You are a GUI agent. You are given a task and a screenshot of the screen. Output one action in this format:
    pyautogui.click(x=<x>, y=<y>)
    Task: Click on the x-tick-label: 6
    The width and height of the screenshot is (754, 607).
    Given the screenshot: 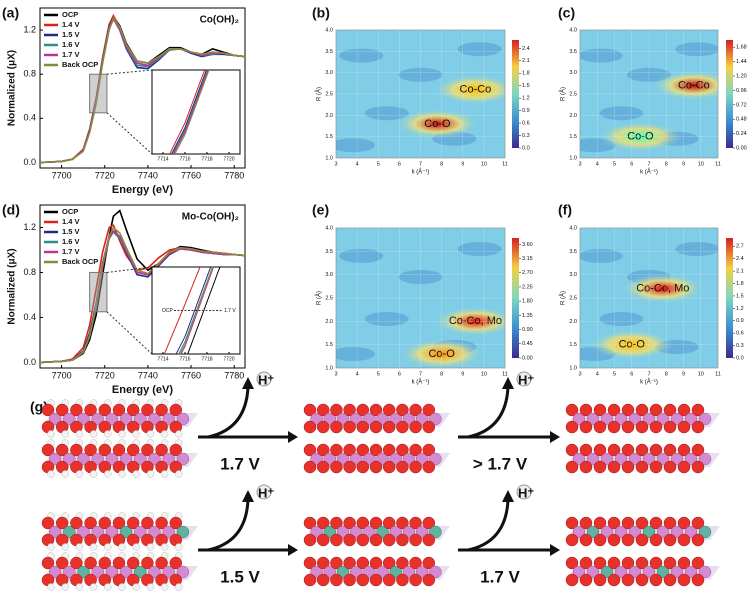 What is the action you would take?
    pyautogui.click(x=631, y=164)
    